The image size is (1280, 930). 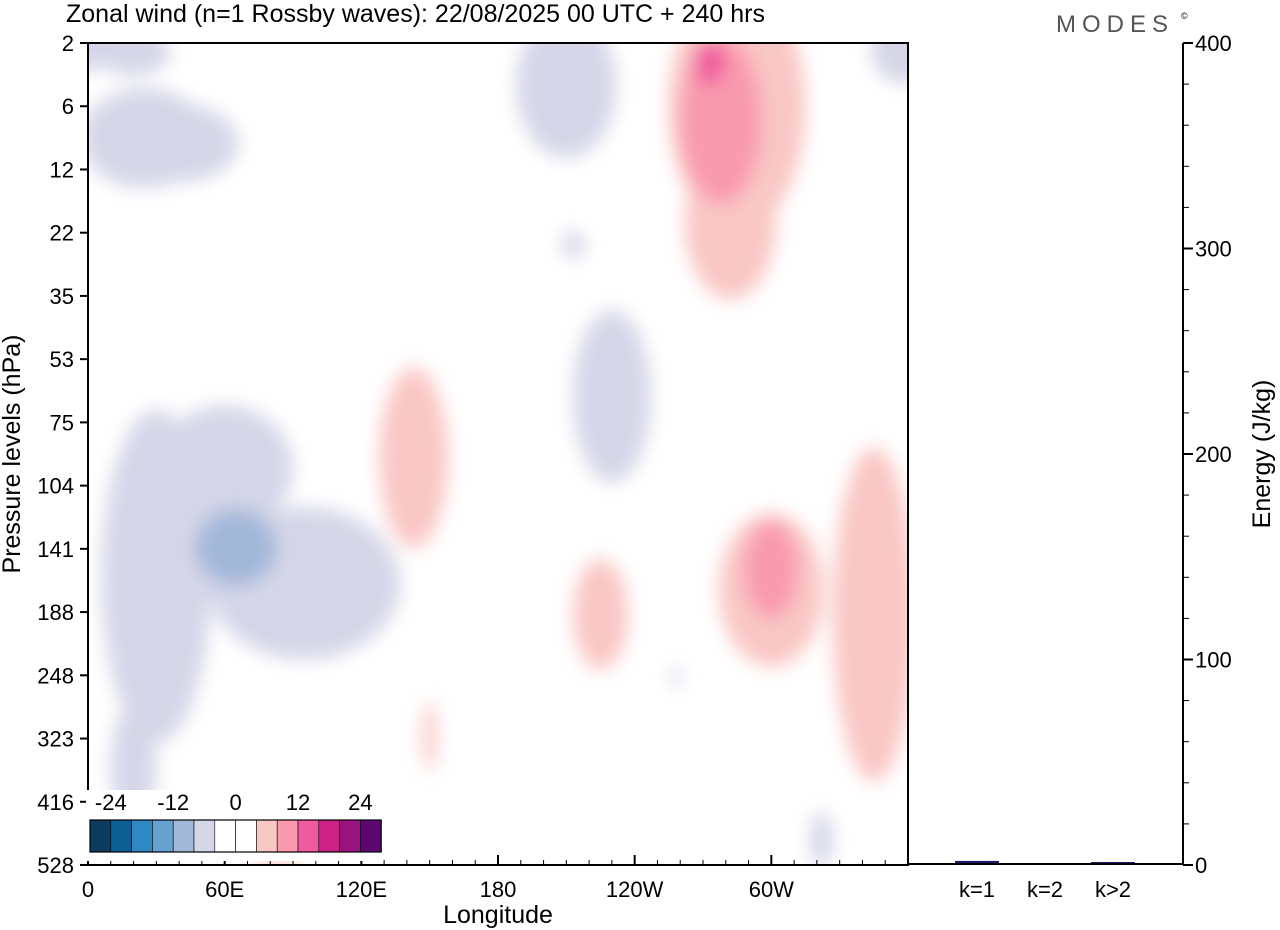 What do you see at coordinates (62, 233) in the screenshot?
I see `y-tick-label-22: 22` at bounding box center [62, 233].